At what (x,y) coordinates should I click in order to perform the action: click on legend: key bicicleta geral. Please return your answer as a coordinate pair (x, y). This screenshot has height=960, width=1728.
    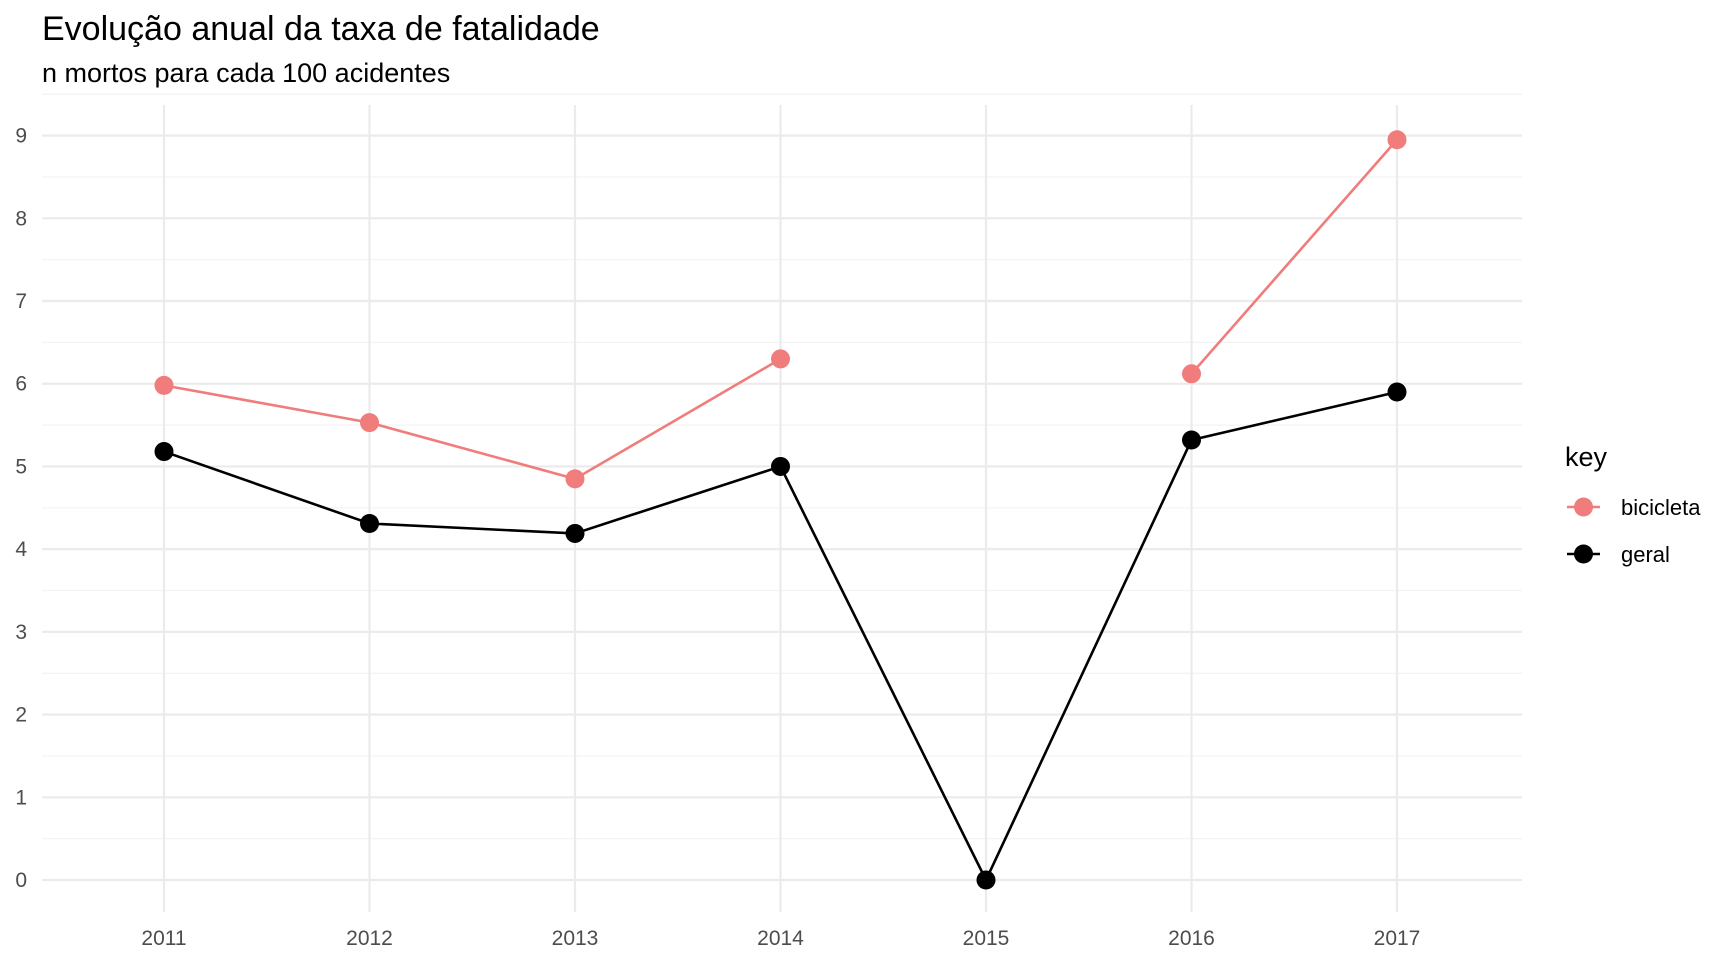
    Looking at the image, I should click on (1633, 504).